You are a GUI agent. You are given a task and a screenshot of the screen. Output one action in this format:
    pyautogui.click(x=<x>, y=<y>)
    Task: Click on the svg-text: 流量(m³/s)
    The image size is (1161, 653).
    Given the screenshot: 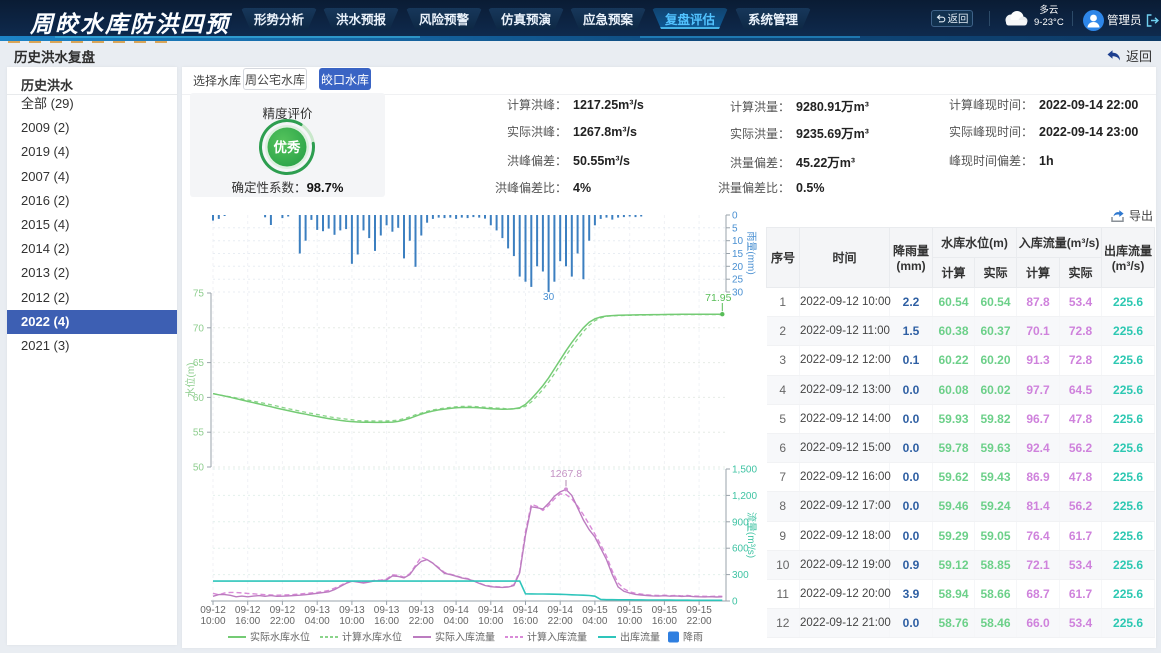 What is the action you would take?
    pyautogui.click(x=751, y=535)
    